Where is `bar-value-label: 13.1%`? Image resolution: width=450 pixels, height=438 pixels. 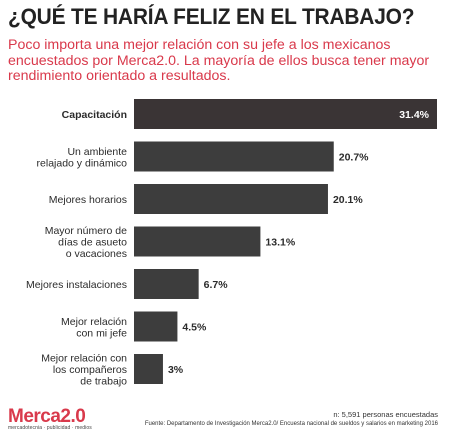
bar-value-label: 13.1% is located at coordinates (280, 243).